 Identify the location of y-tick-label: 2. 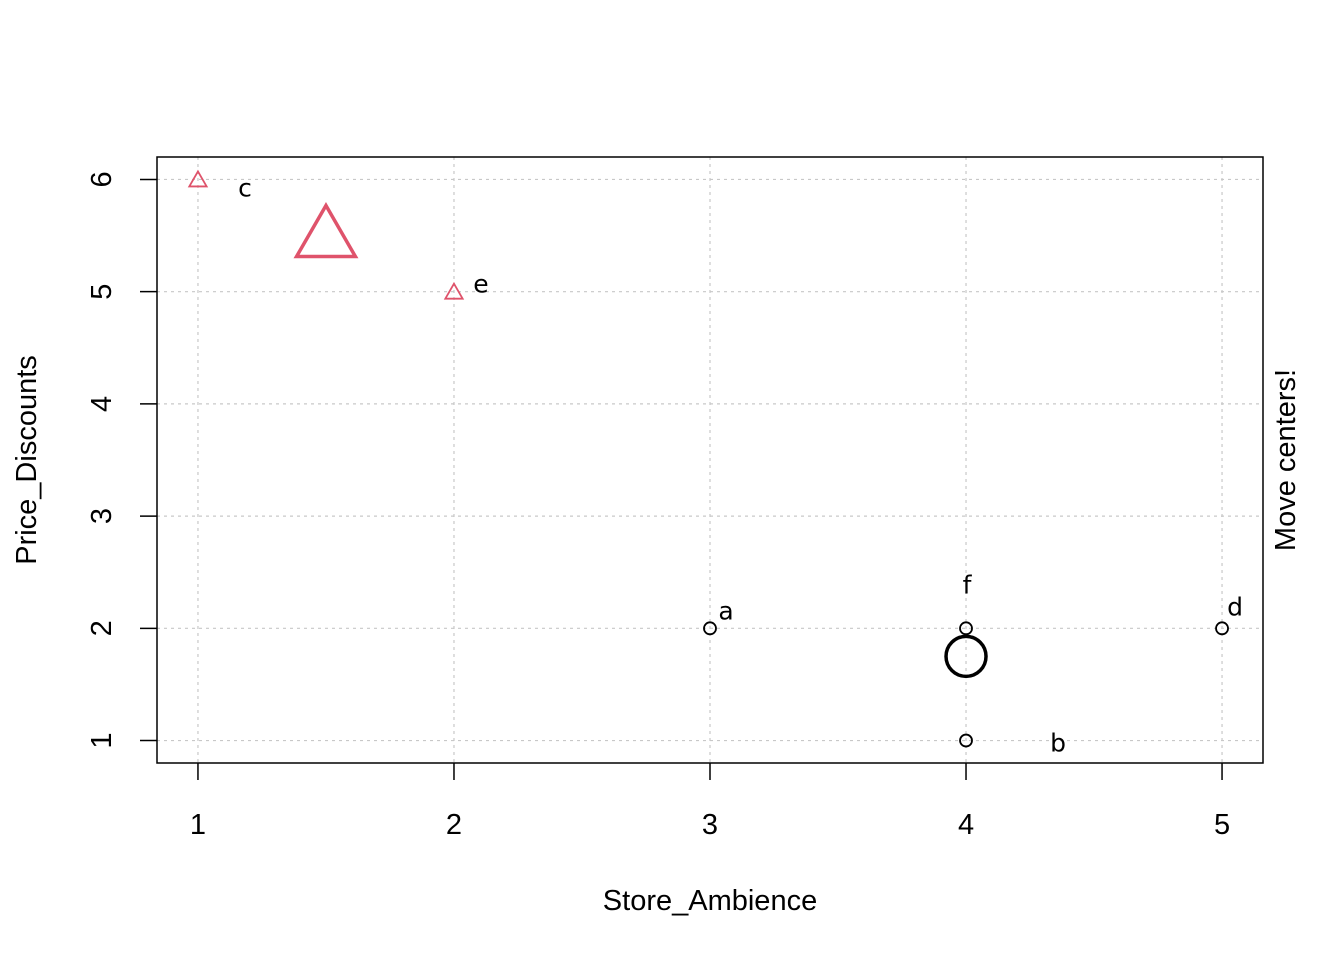
(102, 628).